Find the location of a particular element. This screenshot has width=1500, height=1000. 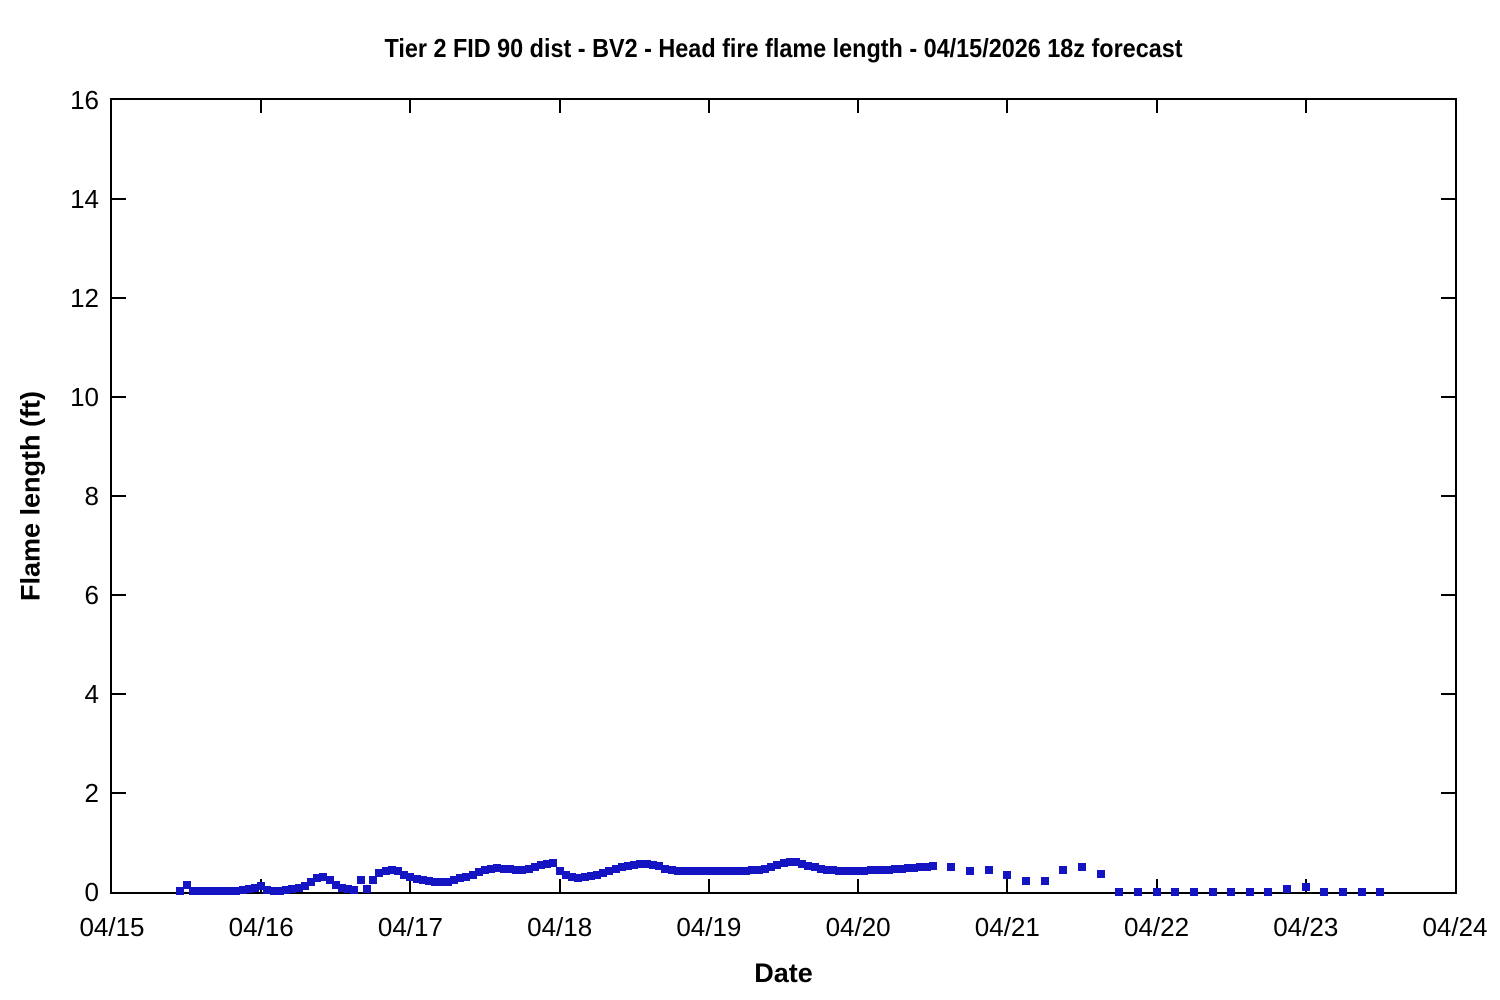

x-tick-label: 04/20 is located at coordinates (858, 927).